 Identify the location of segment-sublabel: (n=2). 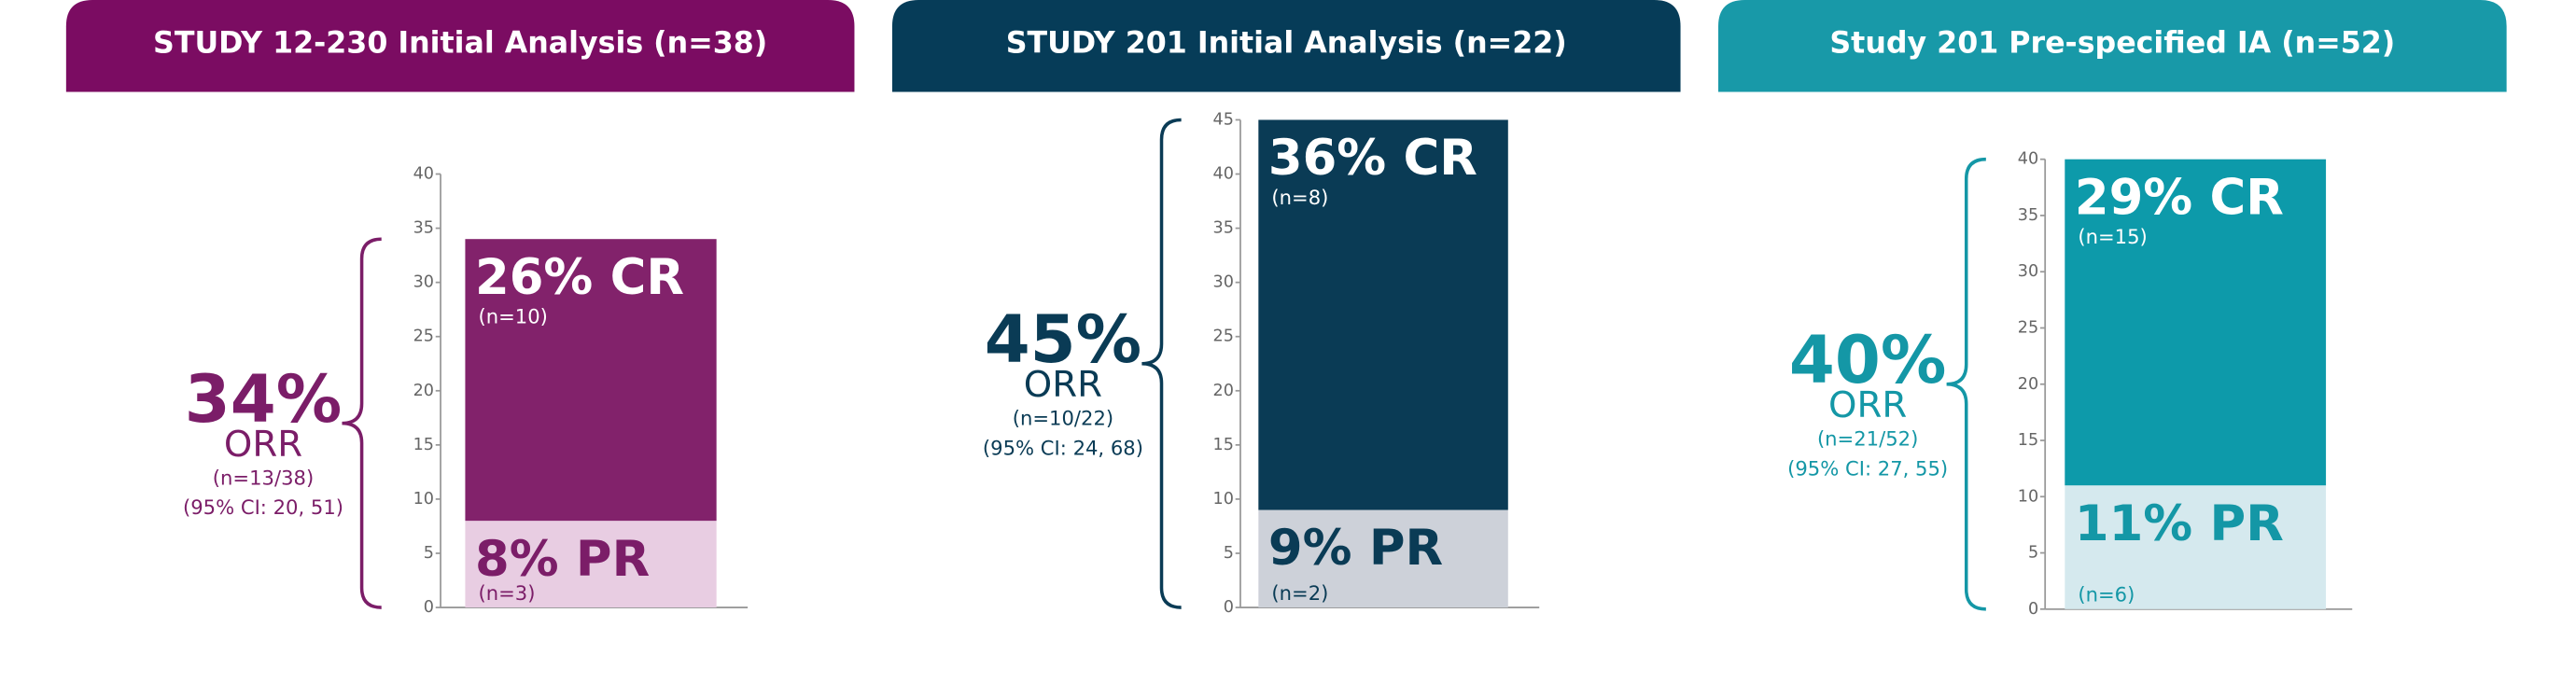
(1299, 593).